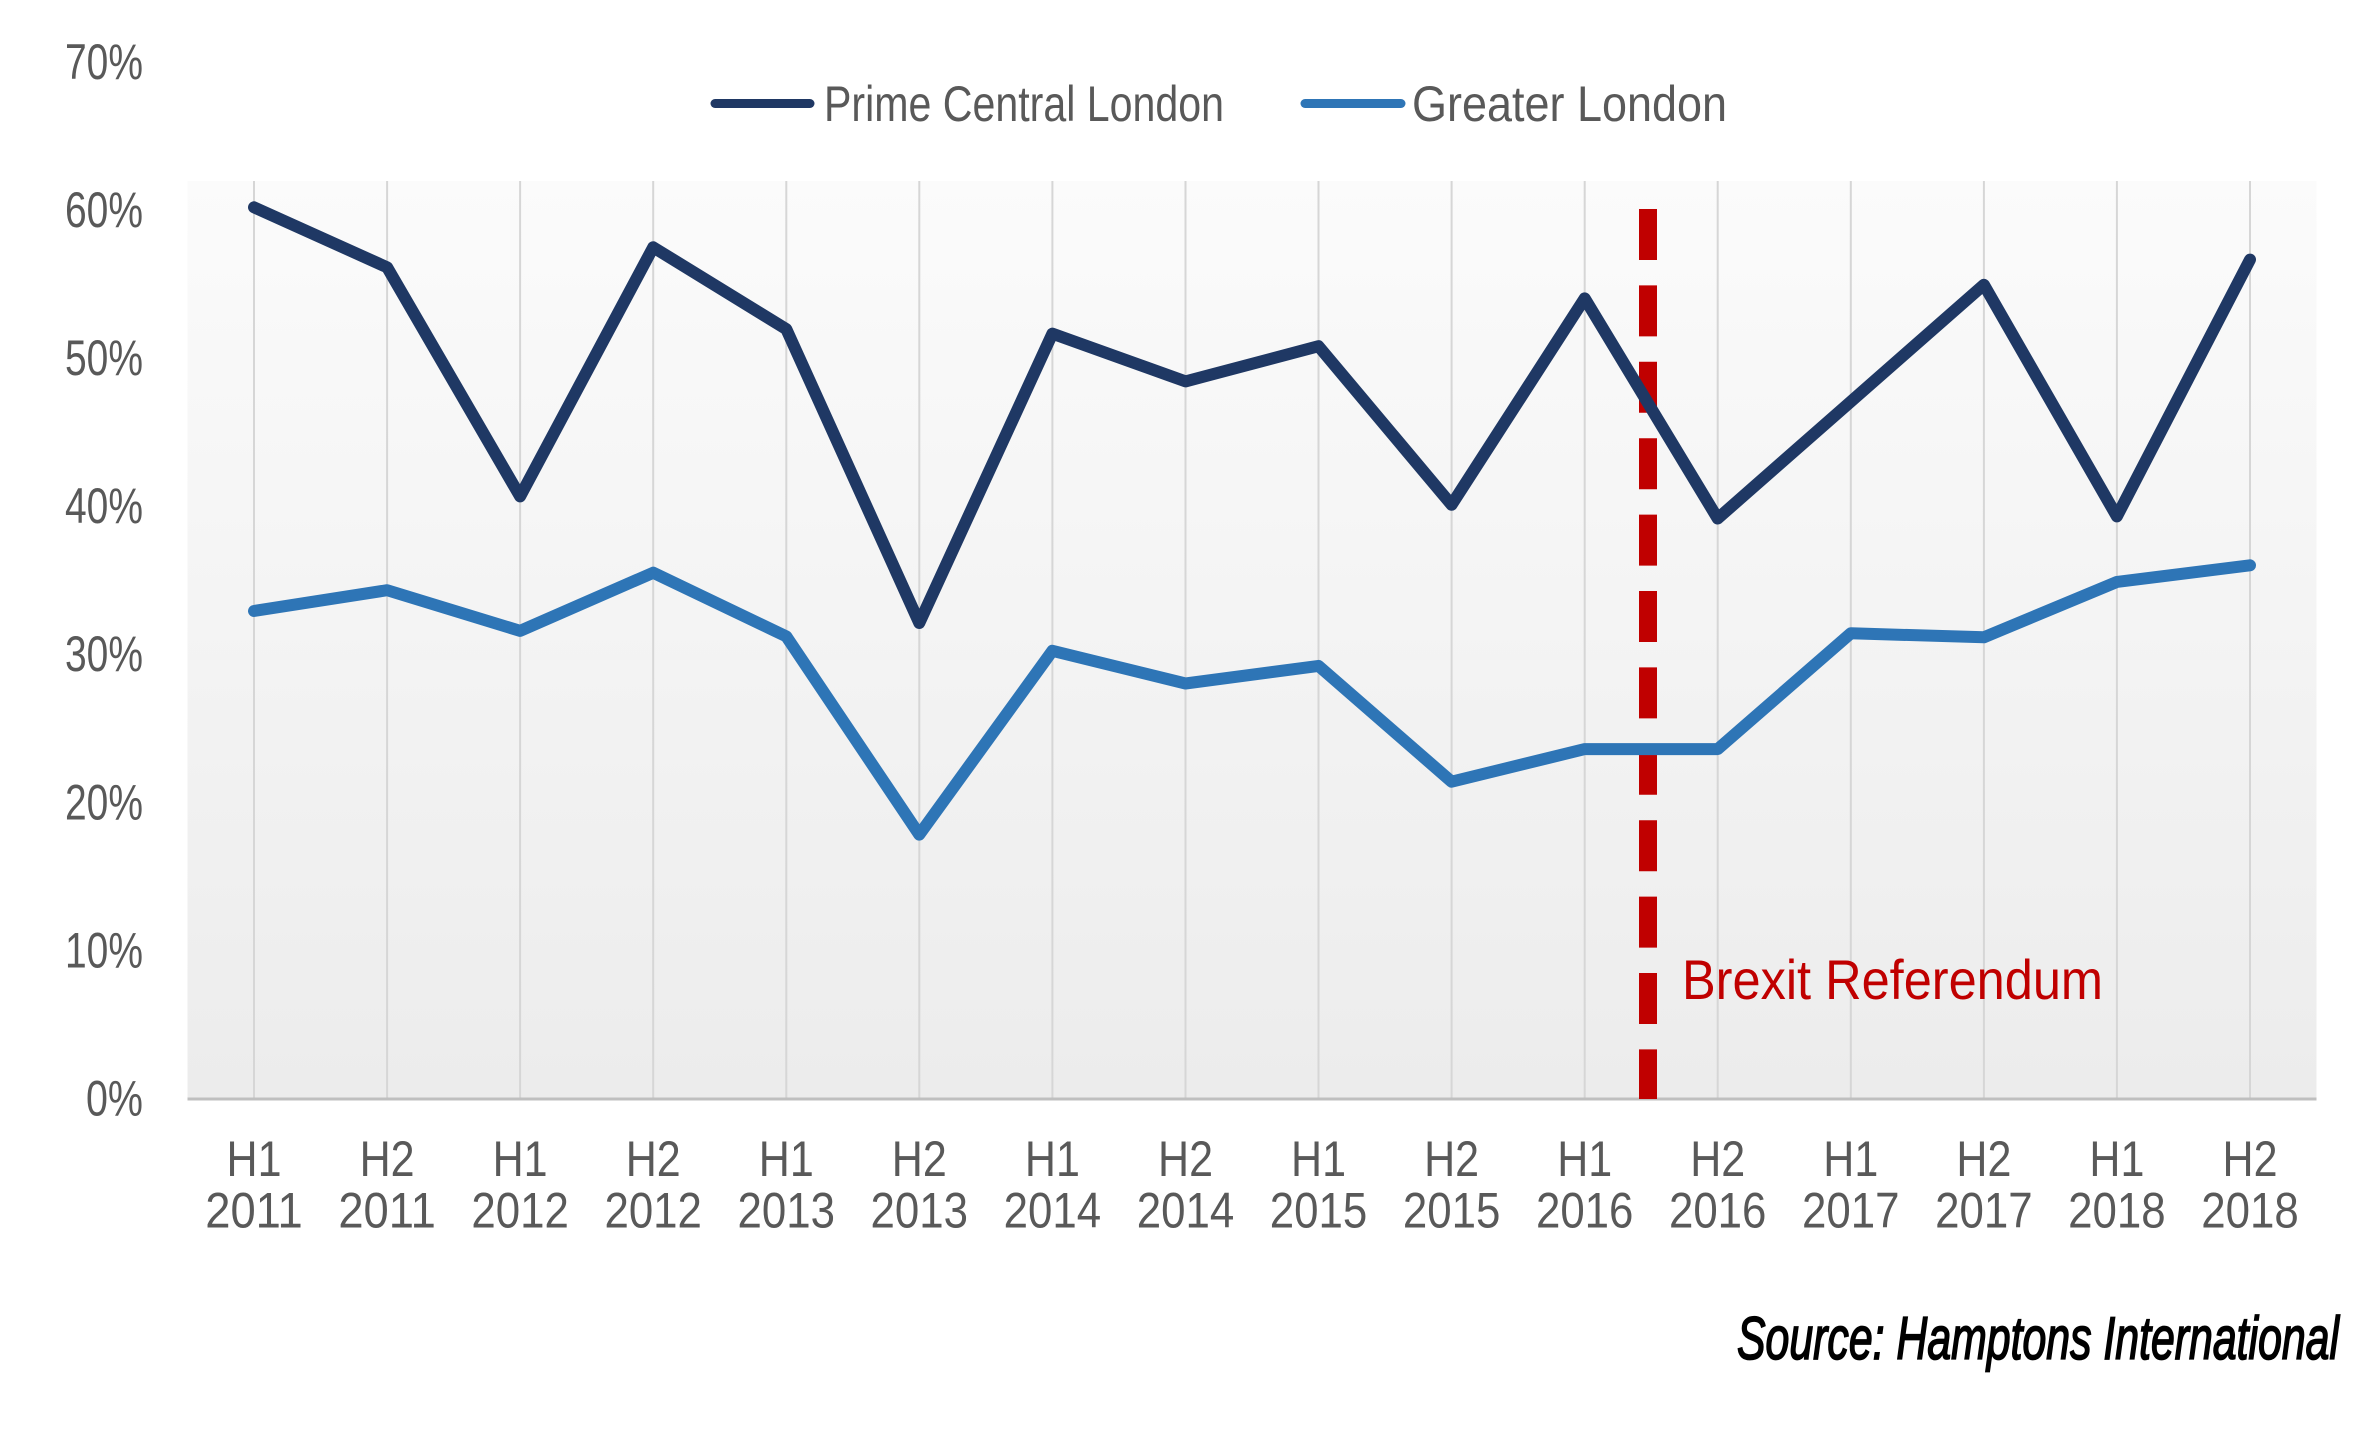 The image size is (2362, 1430). What do you see at coordinates (1892, 979) in the screenshot?
I see `svg-text: Brexit Referendum` at bounding box center [1892, 979].